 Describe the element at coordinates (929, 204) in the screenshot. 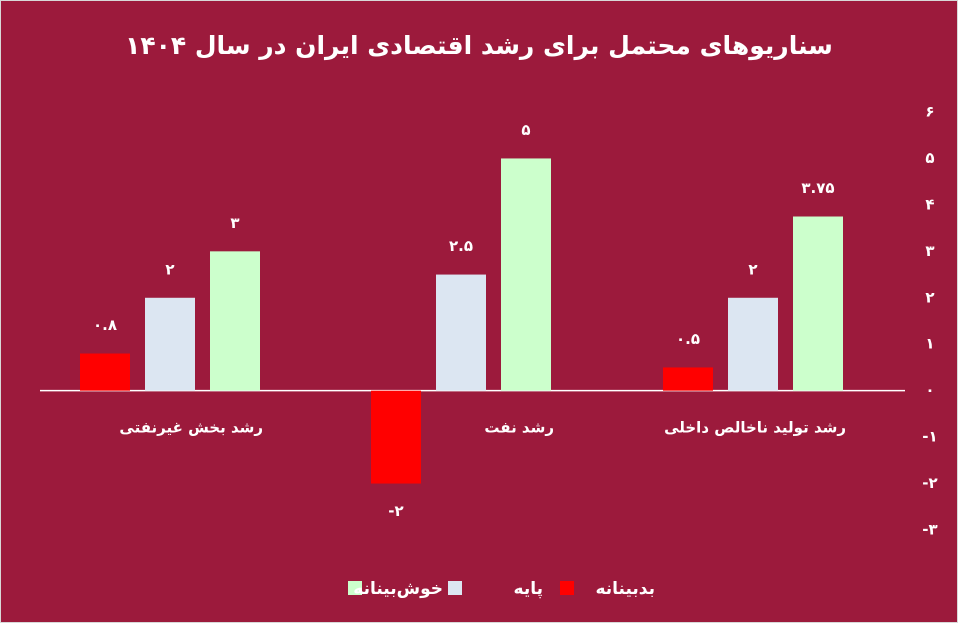

I see `y-tick-label: ۴` at that location.